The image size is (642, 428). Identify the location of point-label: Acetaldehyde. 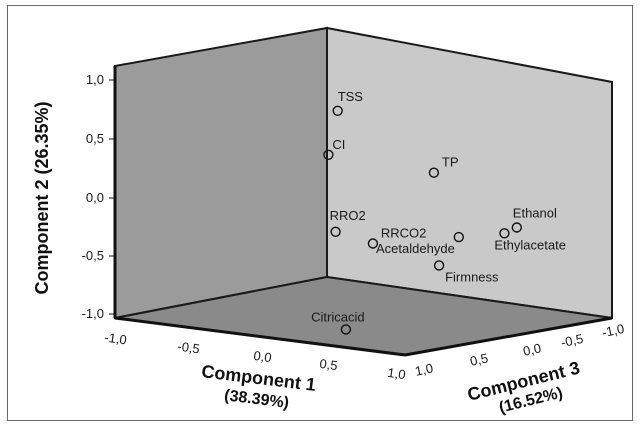
(415, 248).